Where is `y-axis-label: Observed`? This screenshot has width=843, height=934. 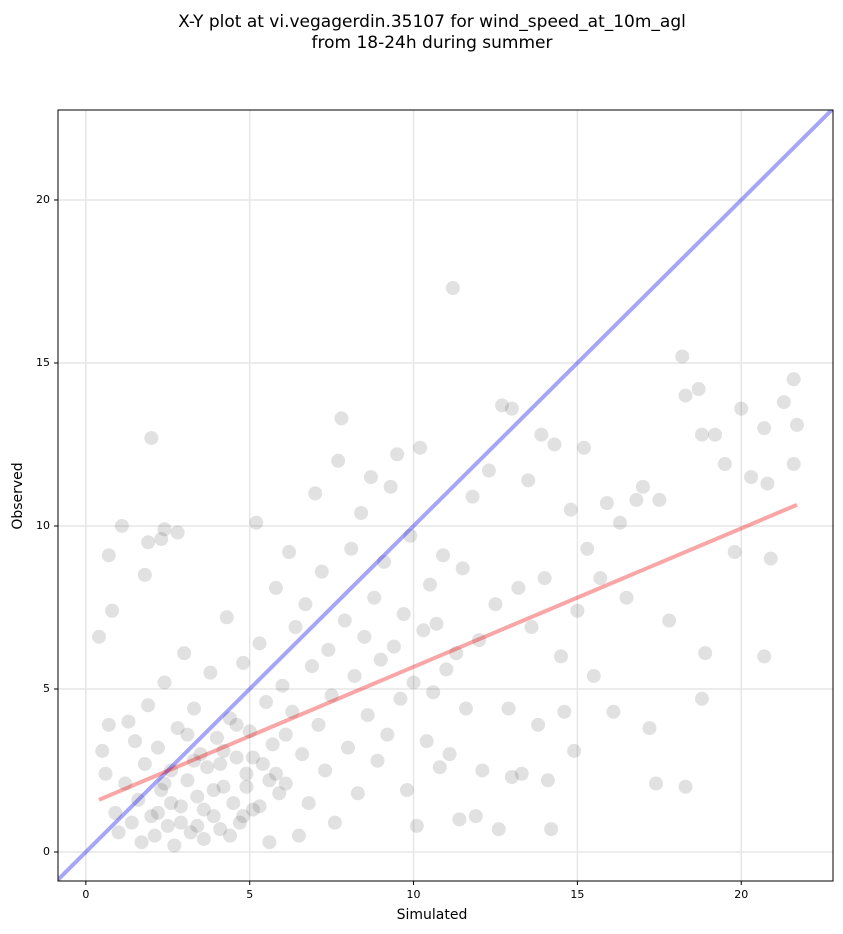
y-axis-label: Observed is located at coordinates (18, 495).